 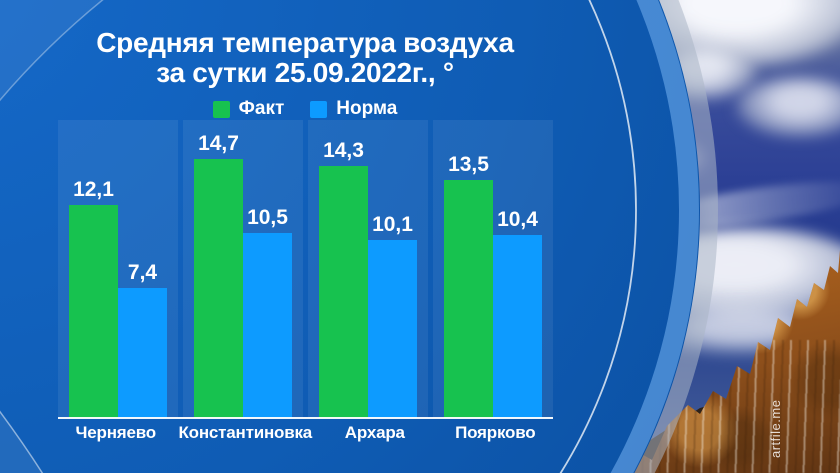 I want to click on bar-group-arkhara: 14,3 10,1, so click(x=368, y=269).